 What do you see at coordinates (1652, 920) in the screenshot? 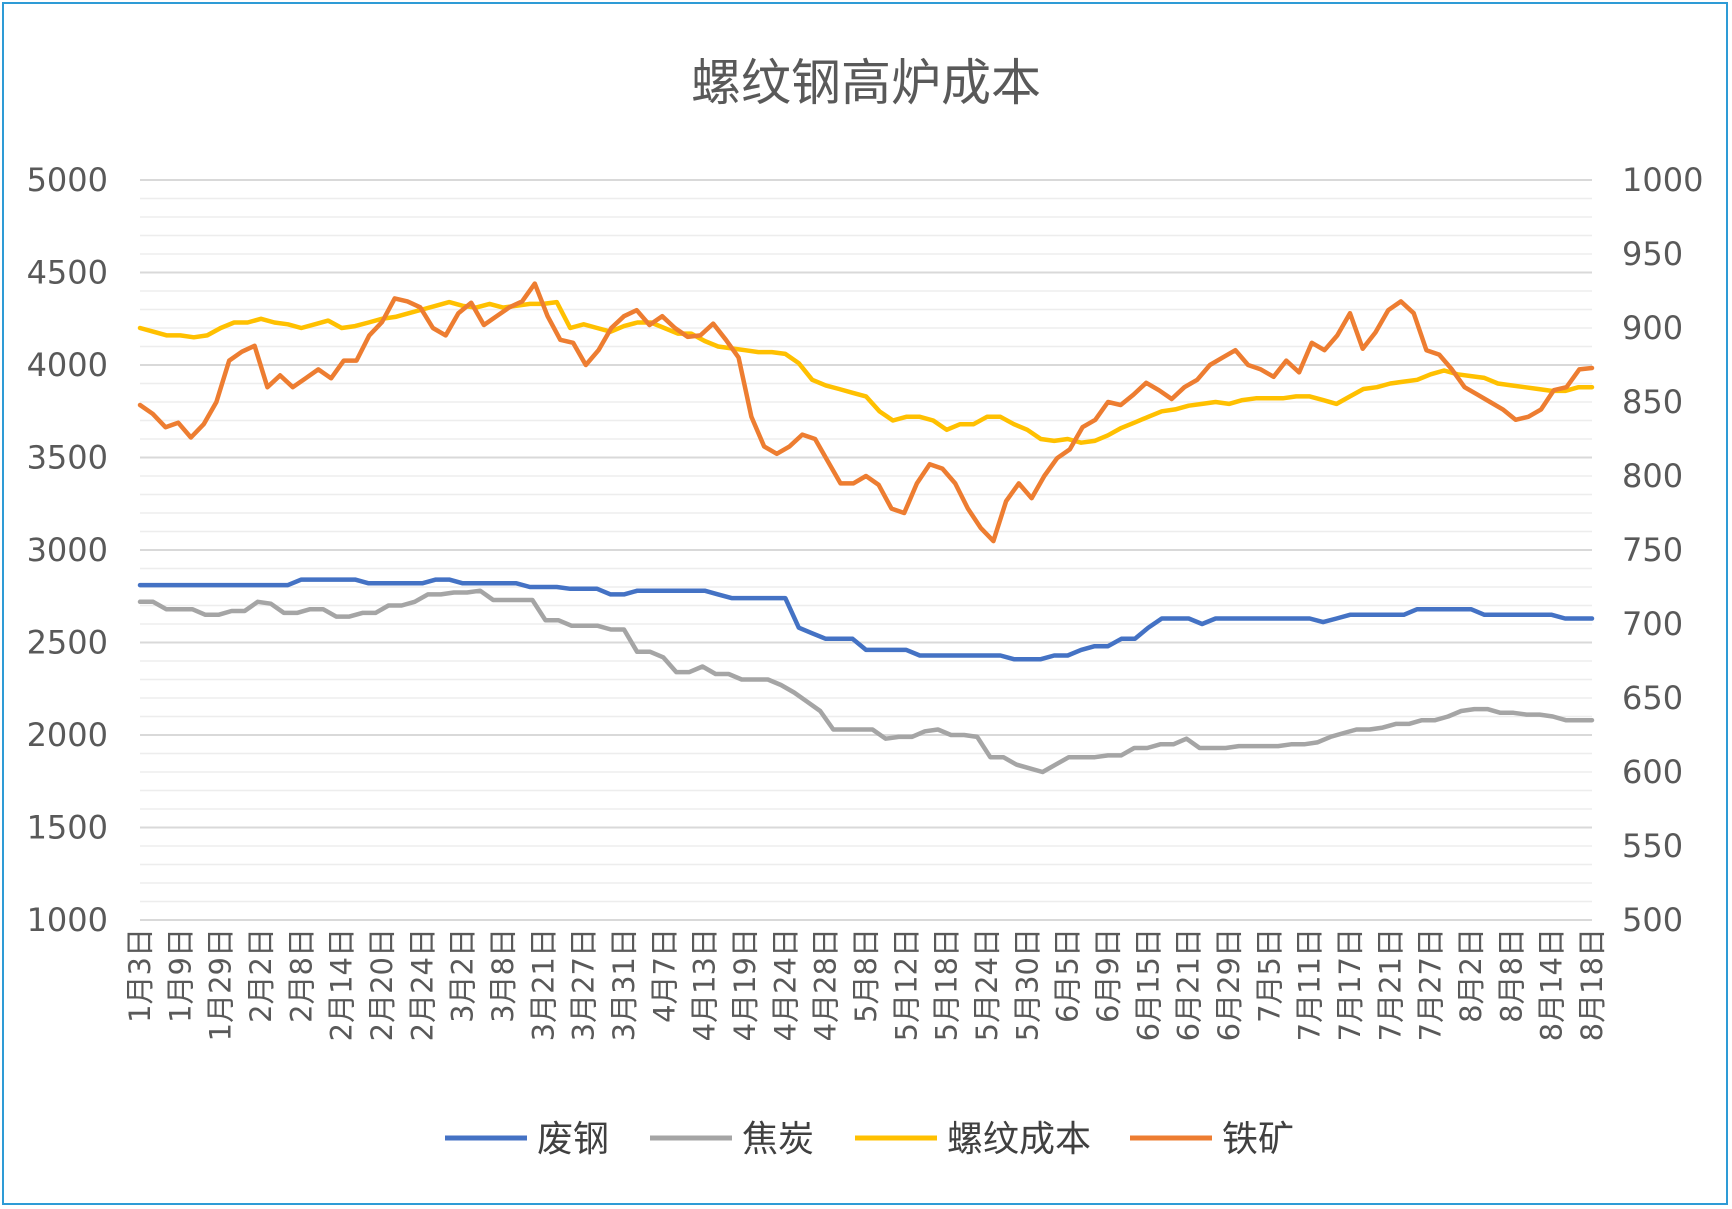
I see `y-right-tick-label: 500` at bounding box center [1652, 920].